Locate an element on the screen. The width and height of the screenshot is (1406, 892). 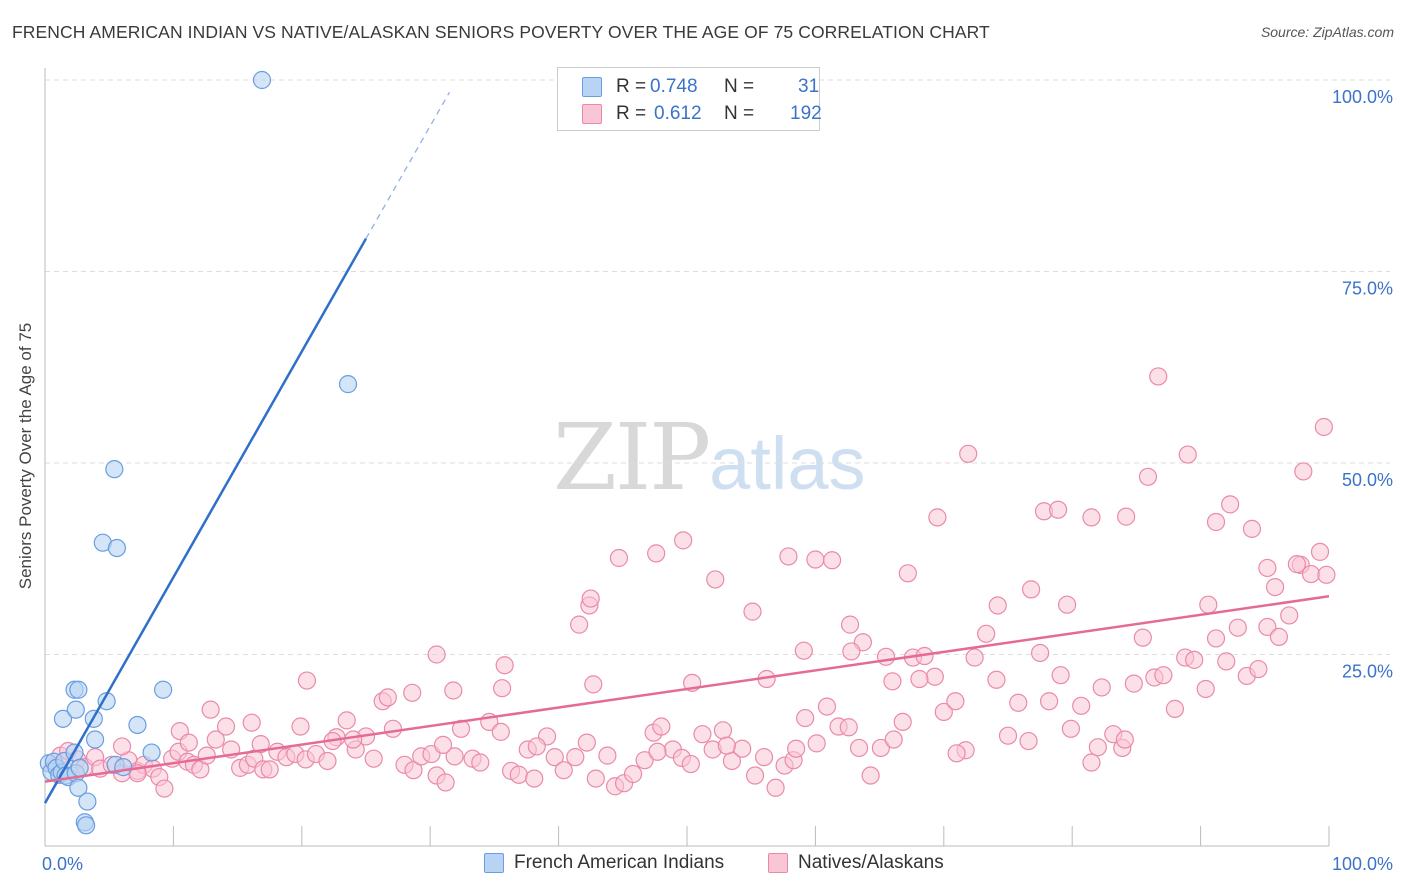
trend-line-extension is located at coordinates (408, 165).